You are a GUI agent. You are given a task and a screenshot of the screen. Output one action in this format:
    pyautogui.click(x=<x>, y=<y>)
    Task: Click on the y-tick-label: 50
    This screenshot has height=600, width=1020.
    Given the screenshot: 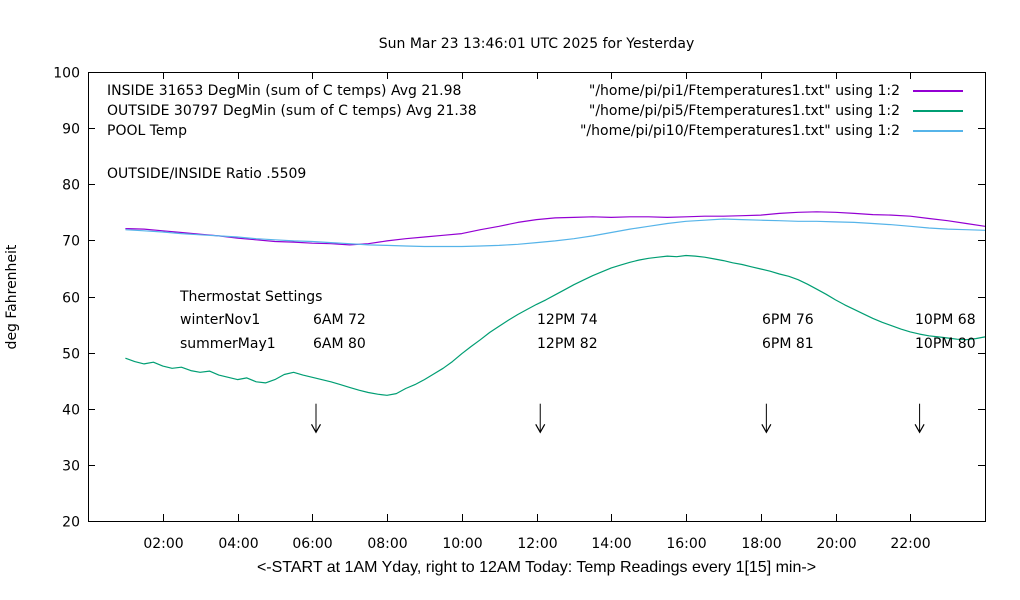 What is the action you would take?
    pyautogui.click(x=71, y=355)
    